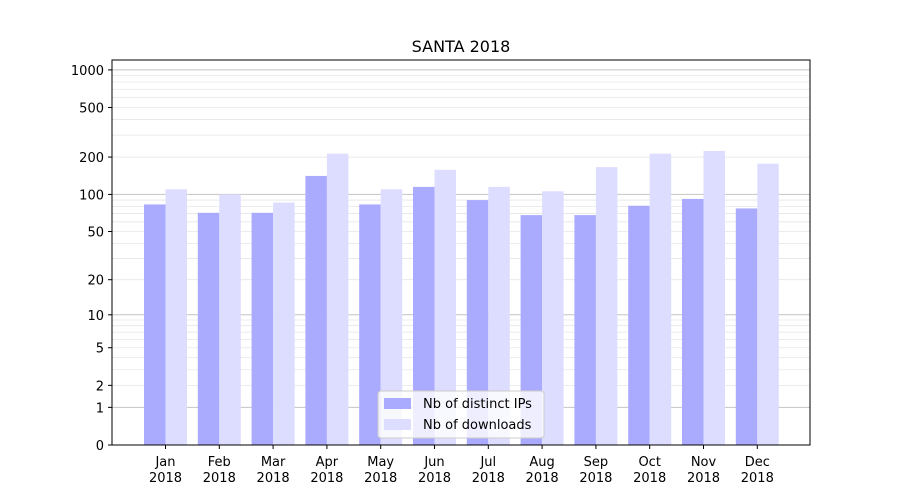 This screenshot has width=900, height=500. What do you see at coordinates (95, 316) in the screenshot?
I see `y-tick-label: 10` at bounding box center [95, 316].